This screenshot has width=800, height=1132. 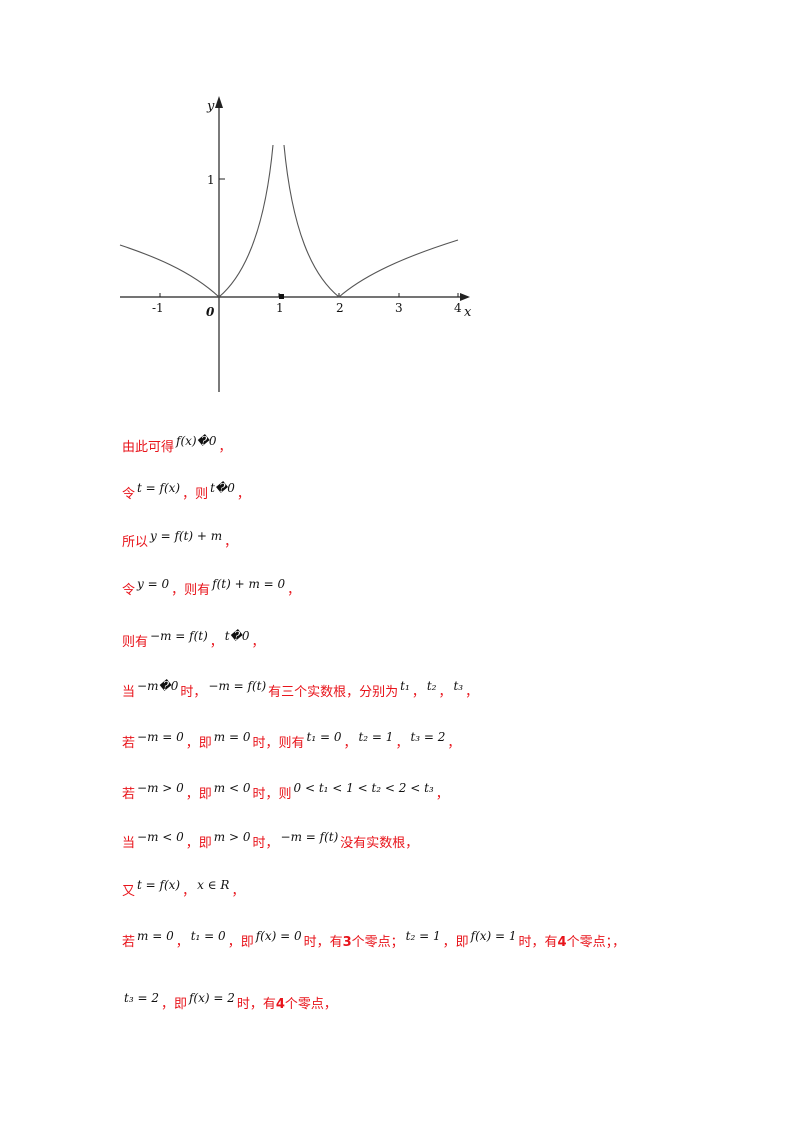 I want to click on math-expression: m < 0, so click(x=232, y=788).